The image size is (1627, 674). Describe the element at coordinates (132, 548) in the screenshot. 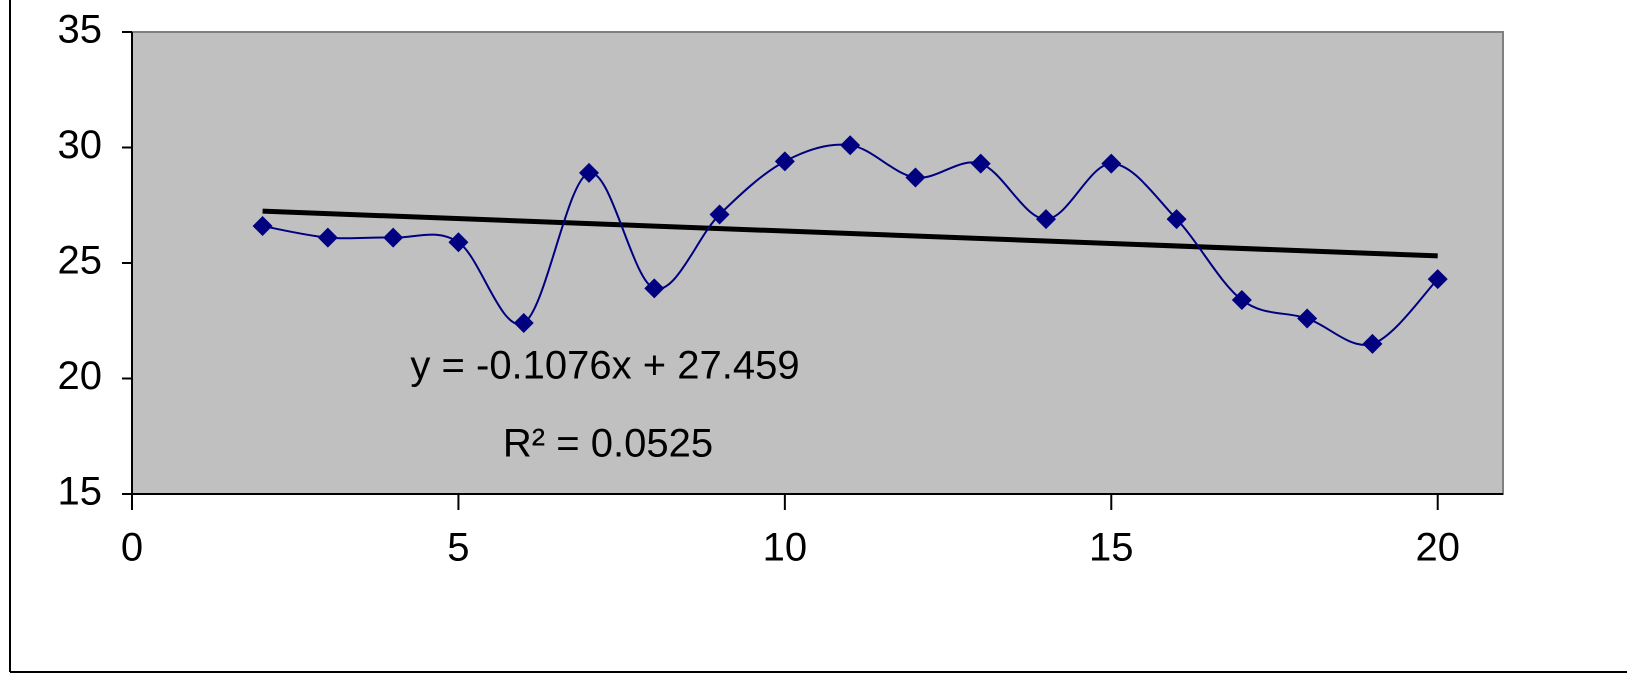

I see `x-tick-label: 0` at that location.